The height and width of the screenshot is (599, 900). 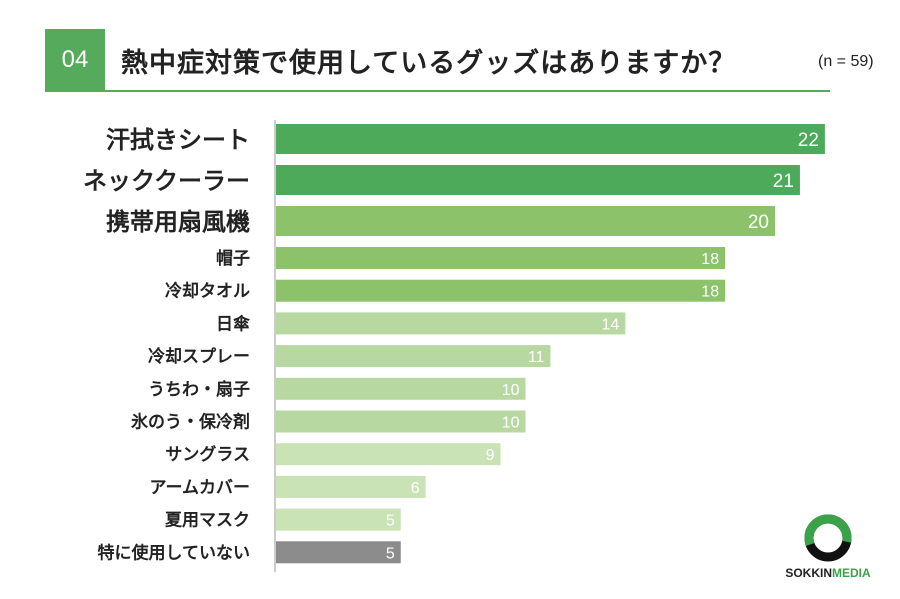 I want to click on data-label-12: 5, so click(x=390, y=521).